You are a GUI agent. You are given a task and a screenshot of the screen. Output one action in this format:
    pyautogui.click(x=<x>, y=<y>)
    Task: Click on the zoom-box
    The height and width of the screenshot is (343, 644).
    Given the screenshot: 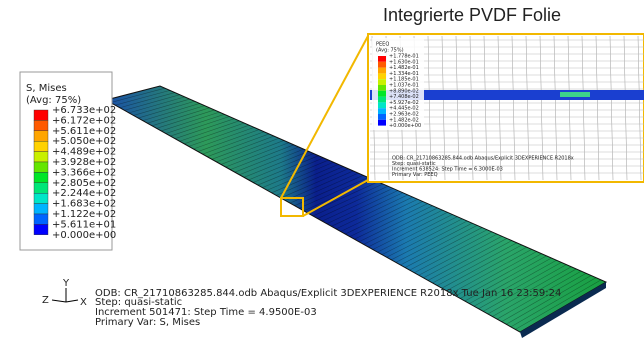 What is the action you would take?
    pyautogui.click(x=292, y=207)
    